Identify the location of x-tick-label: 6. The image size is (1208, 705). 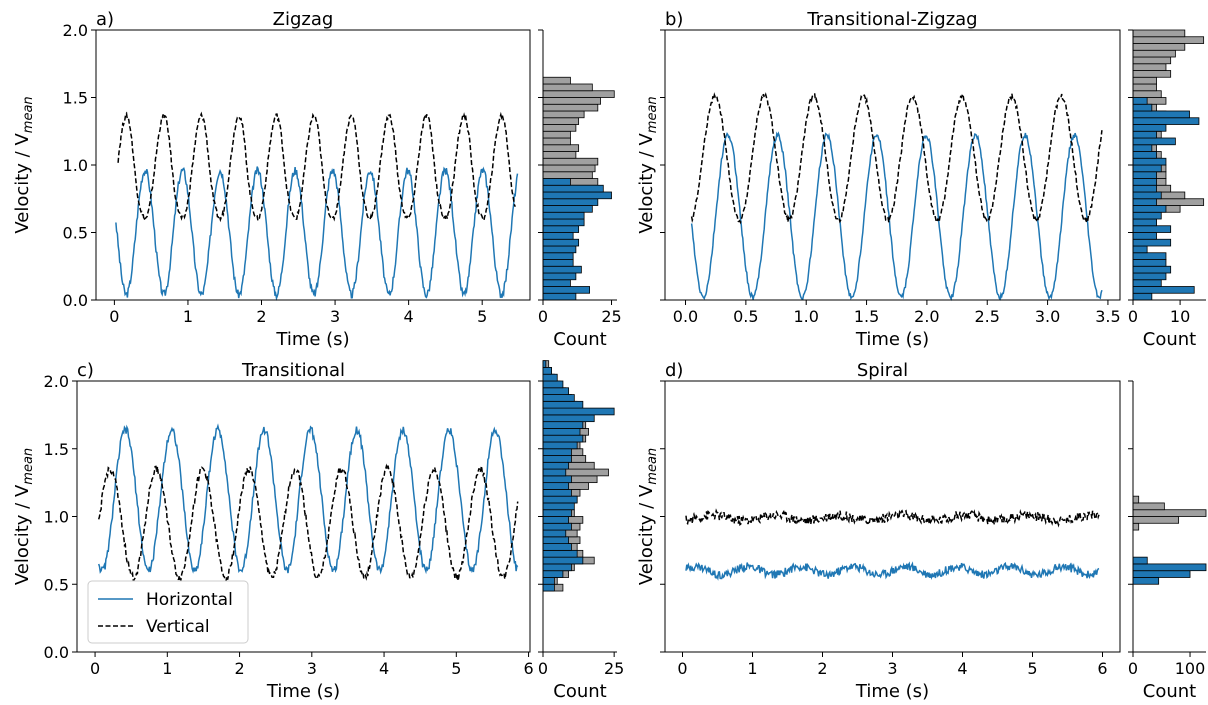
(528, 668).